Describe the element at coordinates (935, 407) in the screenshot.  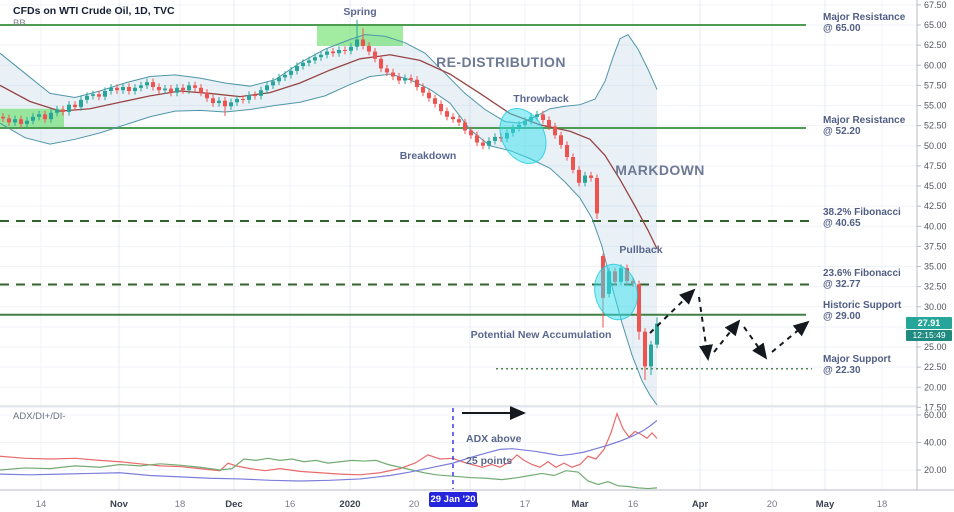
I see `price-tick-label: 17.50` at that location.